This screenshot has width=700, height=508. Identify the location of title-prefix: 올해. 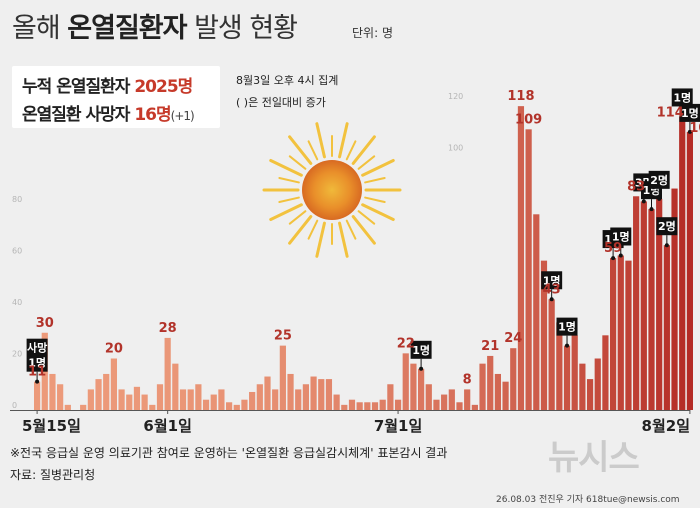
(36, 28).